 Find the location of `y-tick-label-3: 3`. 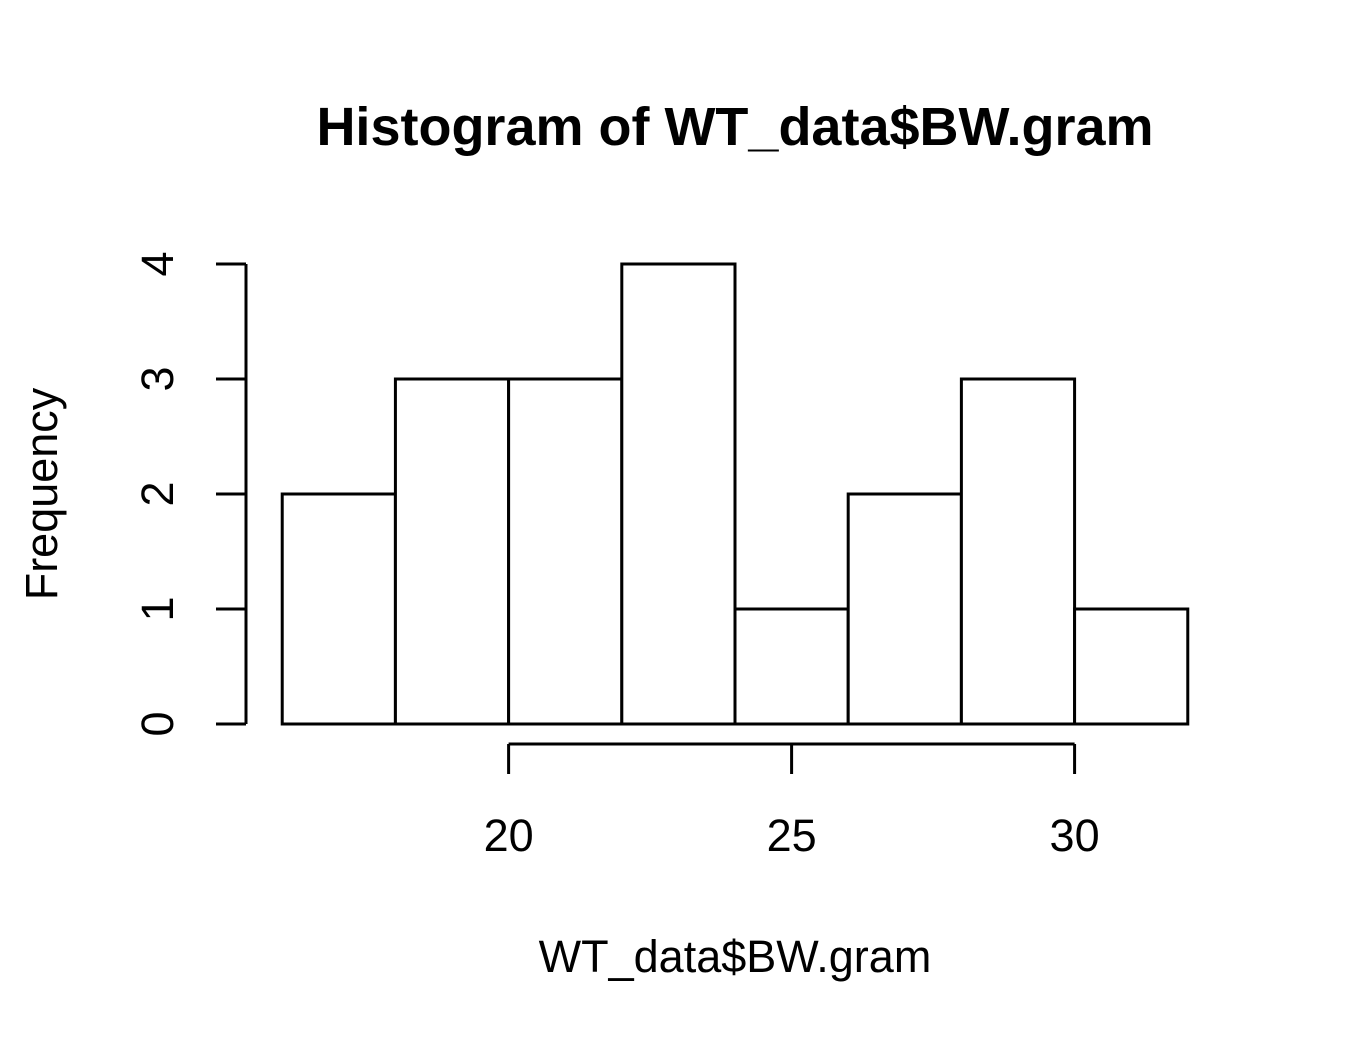

y-tick-label-3: 3 is located at coordinates (157, 378).